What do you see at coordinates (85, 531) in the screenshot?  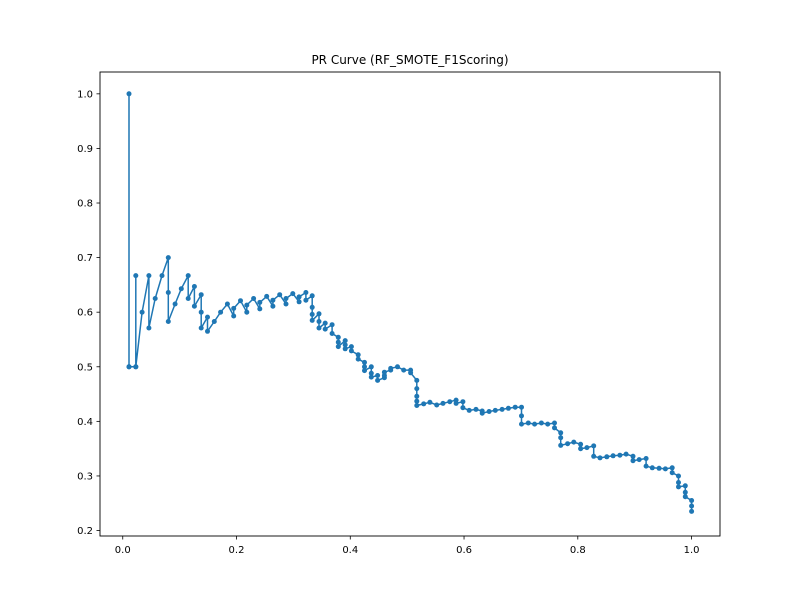 I see `y-tick-label: 0.2` at bounding box center [85, 531].